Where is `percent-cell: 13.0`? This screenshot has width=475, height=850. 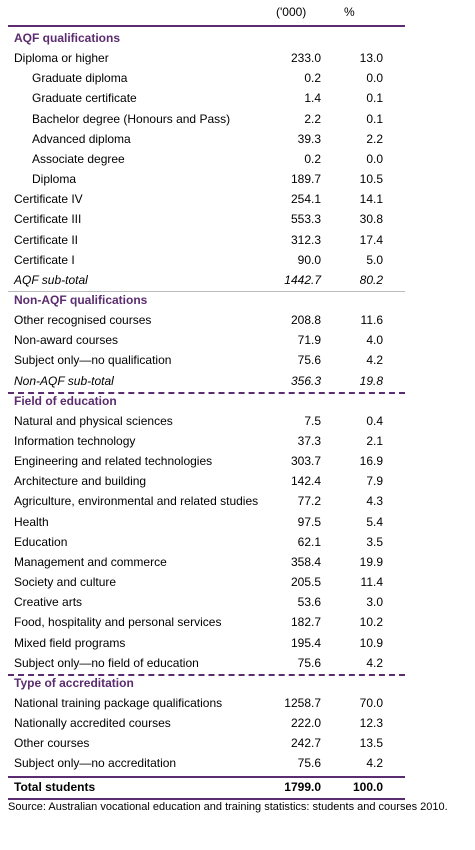
percent-cell: 13.0 is located at coordinates (371, 58).